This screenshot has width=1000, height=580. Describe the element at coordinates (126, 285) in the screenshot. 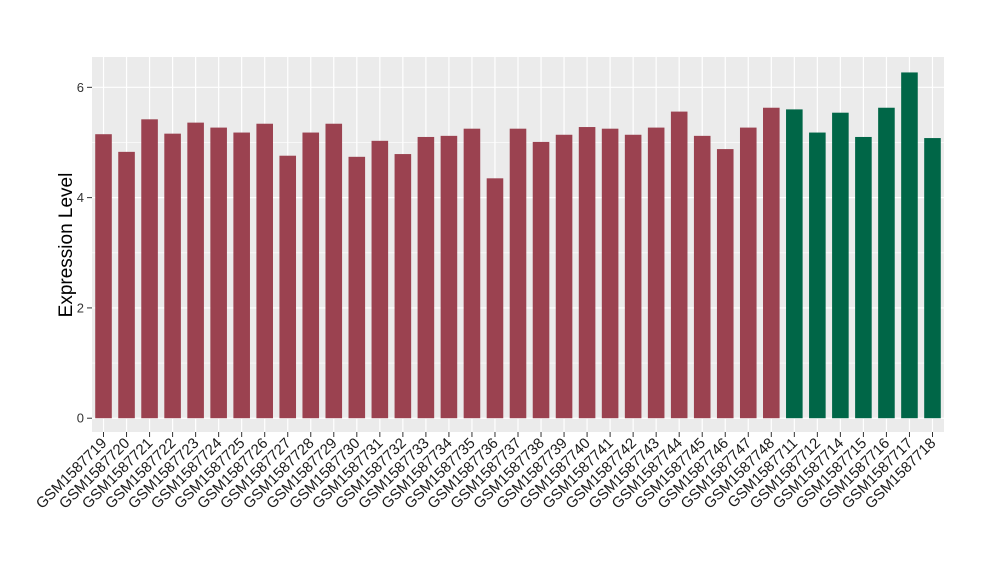

I see `bar-GSM1587720` at that location.